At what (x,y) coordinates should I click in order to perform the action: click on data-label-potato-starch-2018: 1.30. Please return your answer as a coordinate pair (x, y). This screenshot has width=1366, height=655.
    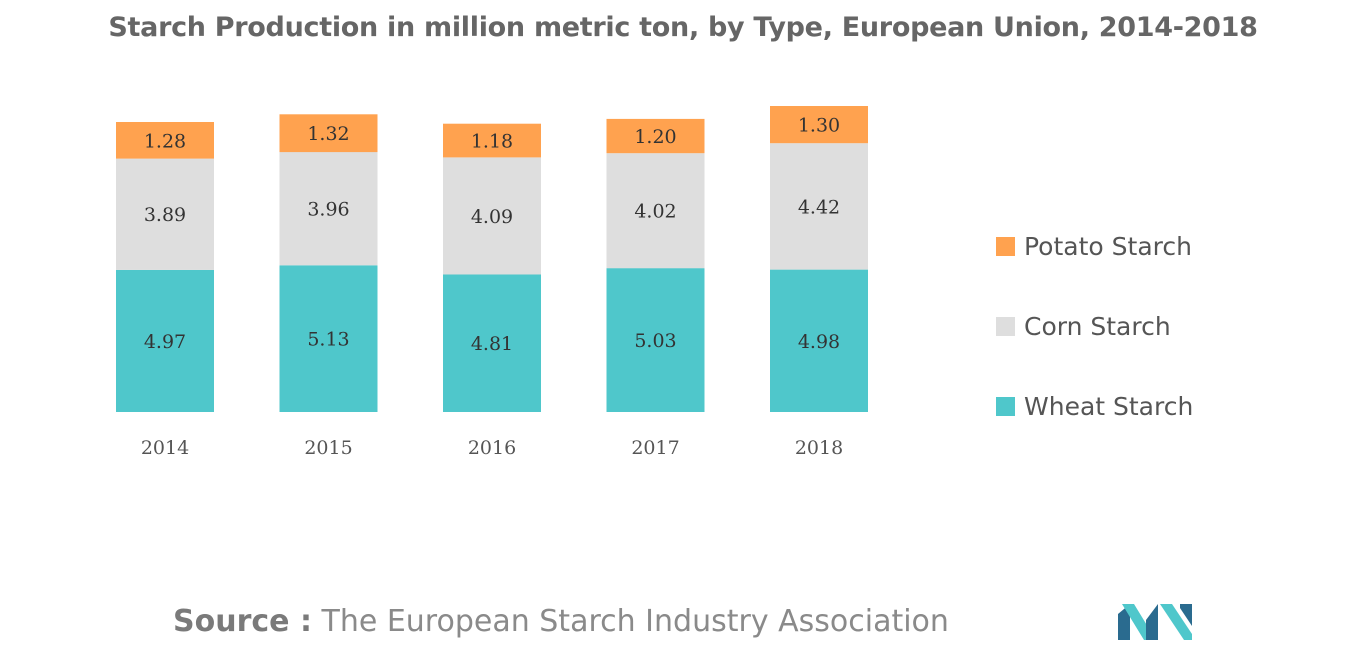
    Looking at the image, I should click on (819, 126).